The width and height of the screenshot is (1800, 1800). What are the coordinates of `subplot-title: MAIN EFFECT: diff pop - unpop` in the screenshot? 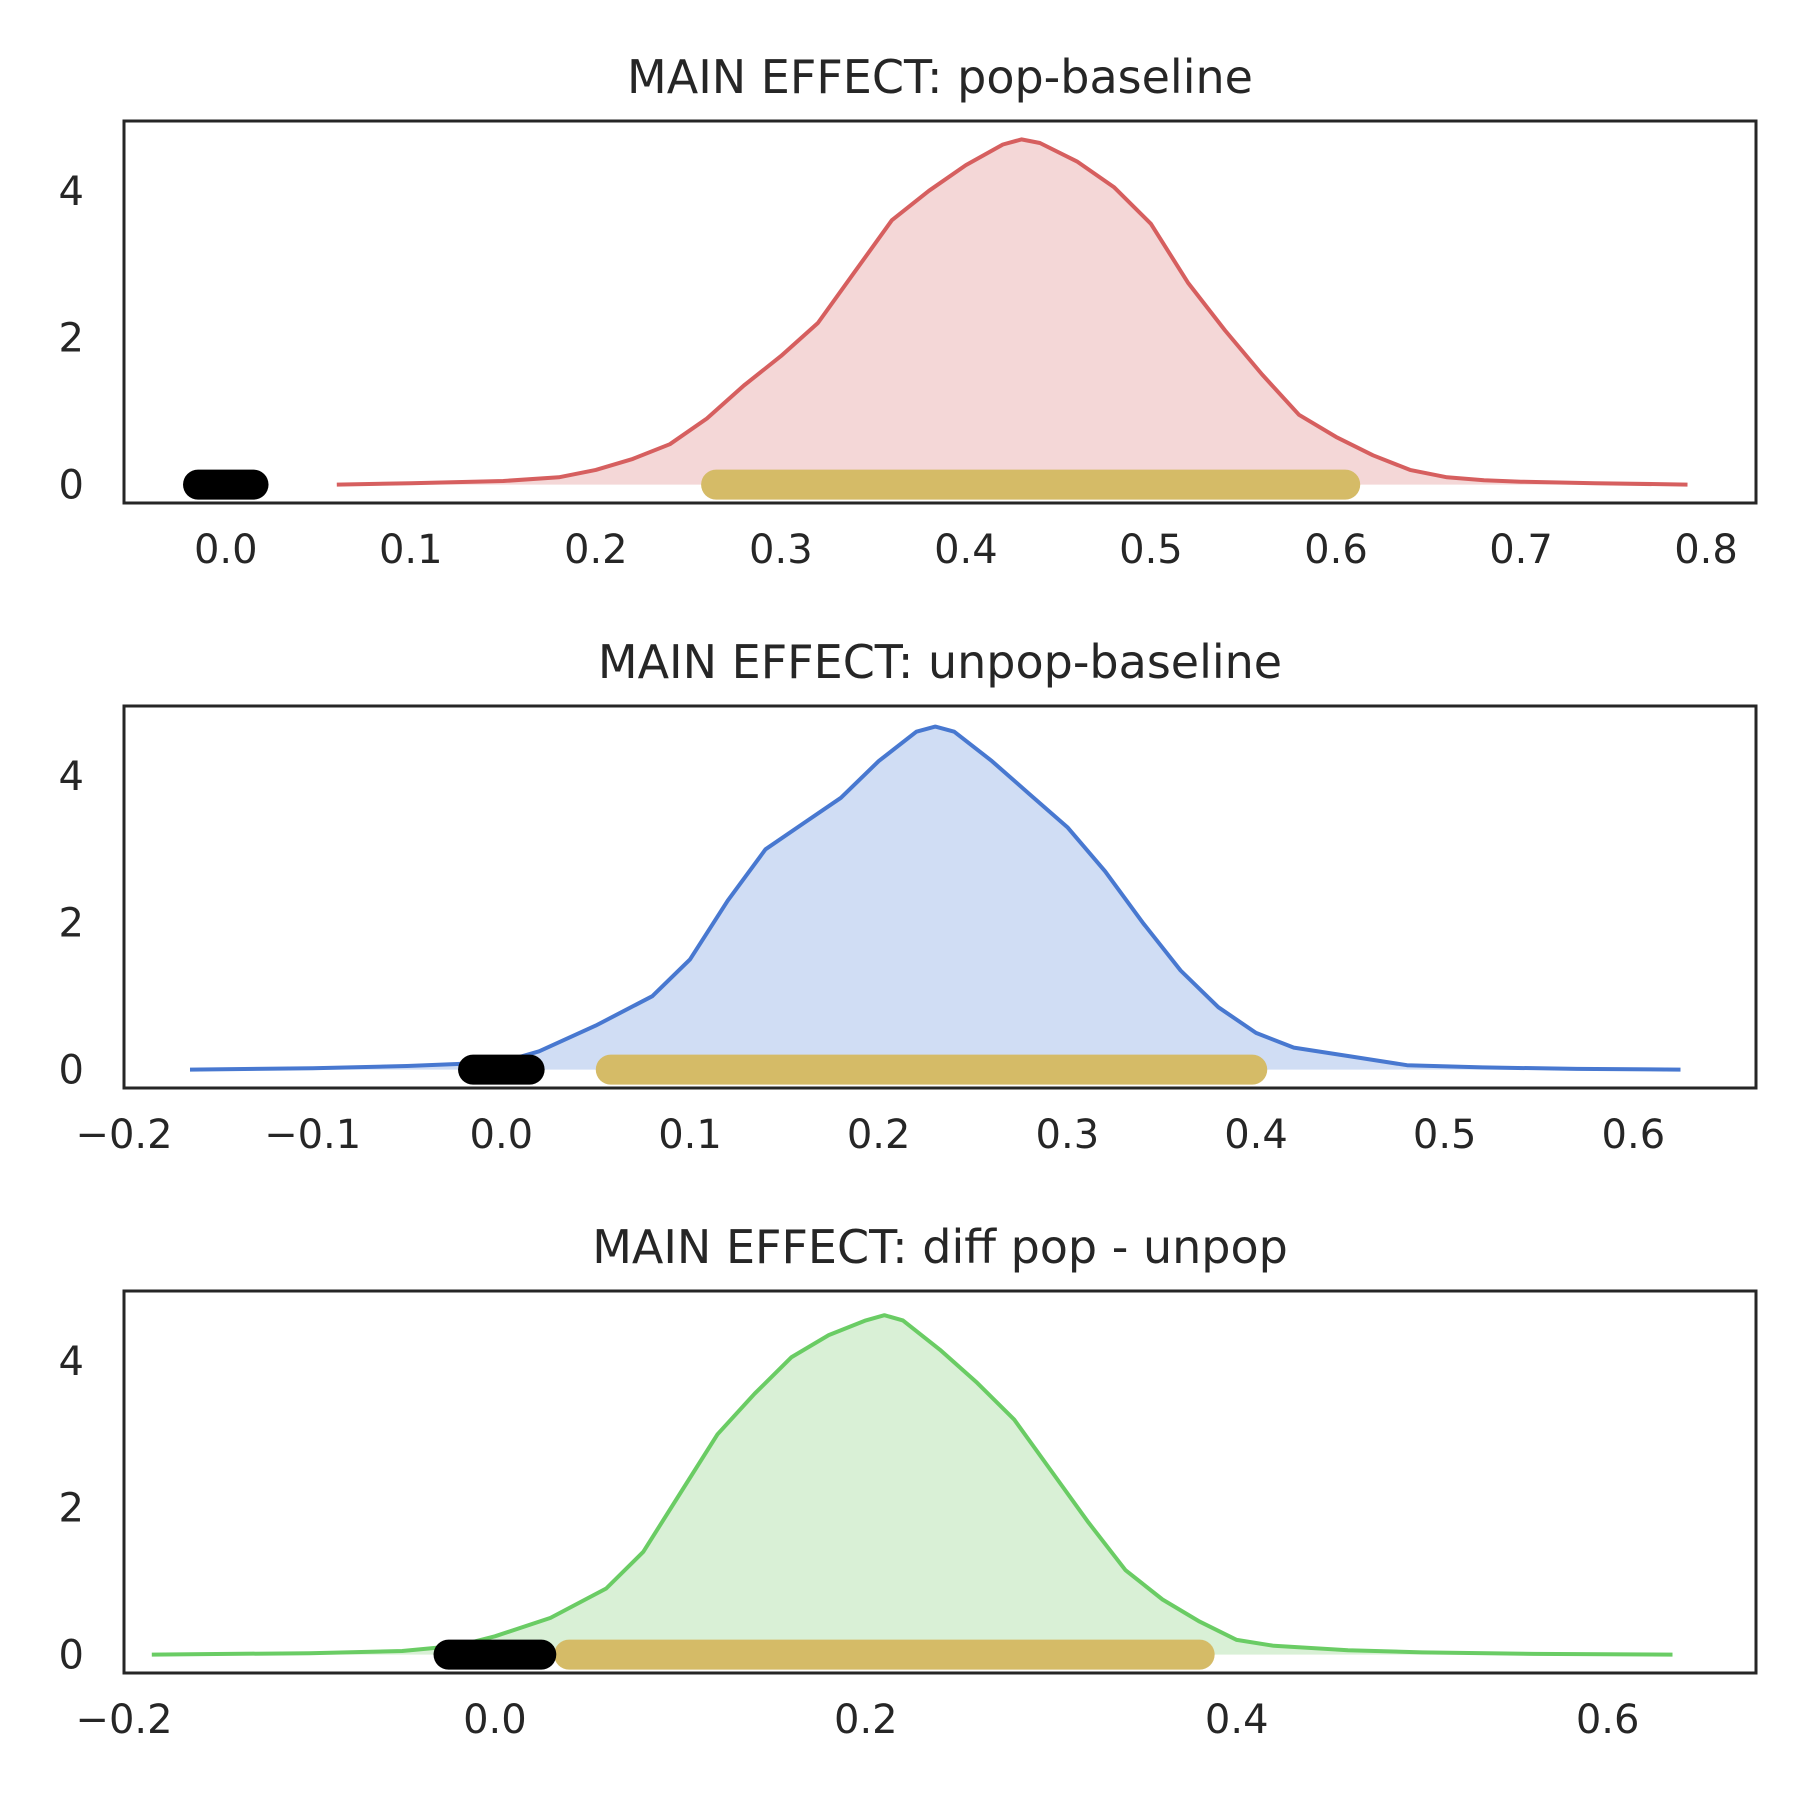 It's located at (940, 1247).